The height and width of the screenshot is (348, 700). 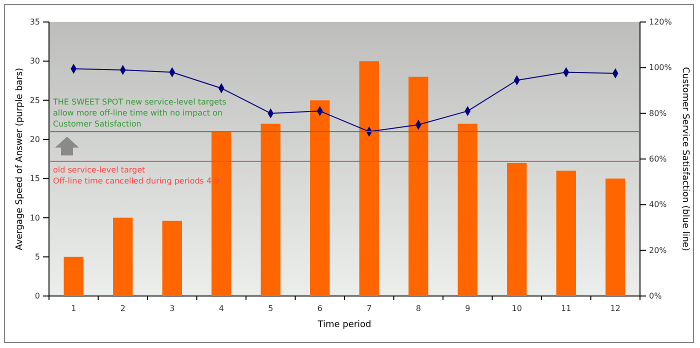 I want to click on y-tick-label: 5, so click(x=37, y=257).